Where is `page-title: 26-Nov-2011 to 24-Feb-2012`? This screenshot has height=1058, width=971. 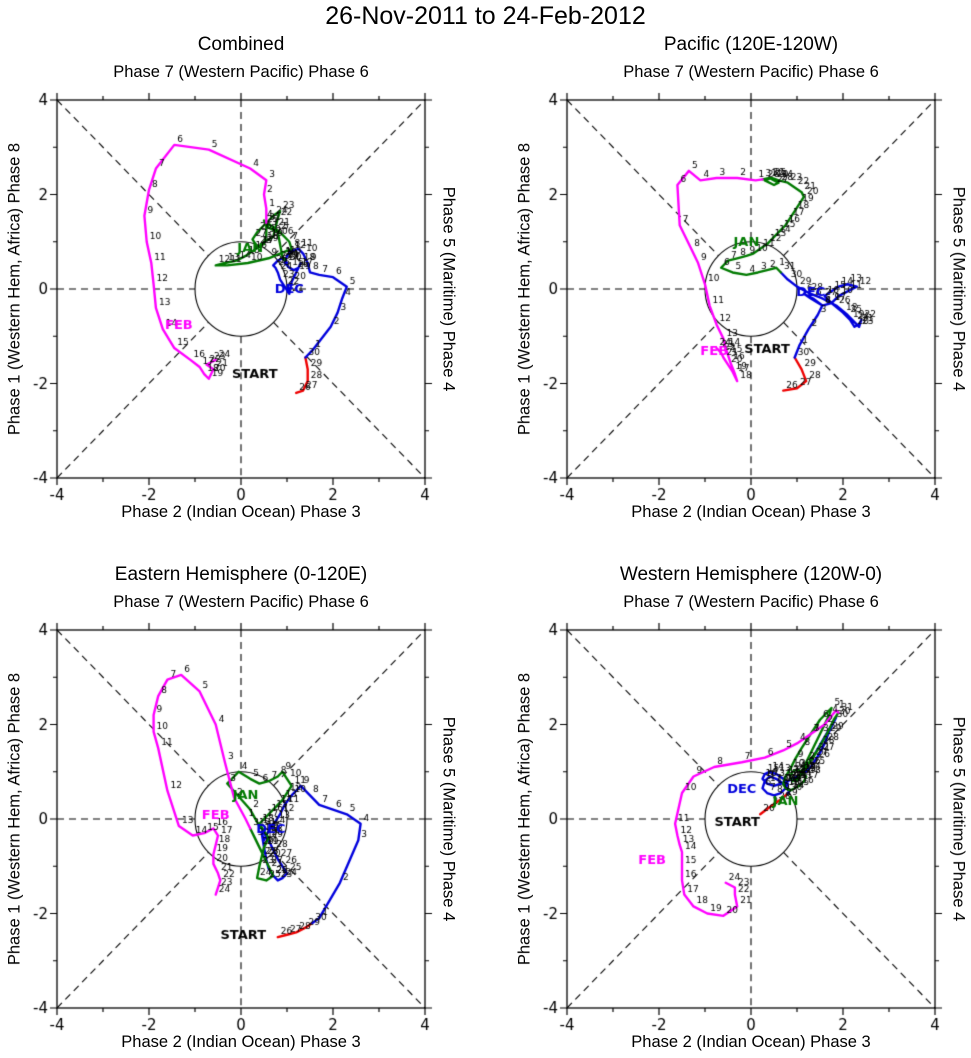
page-title: 26-Nov-2011 to 24-Feb-2012 is located at coordinates (485, 16).